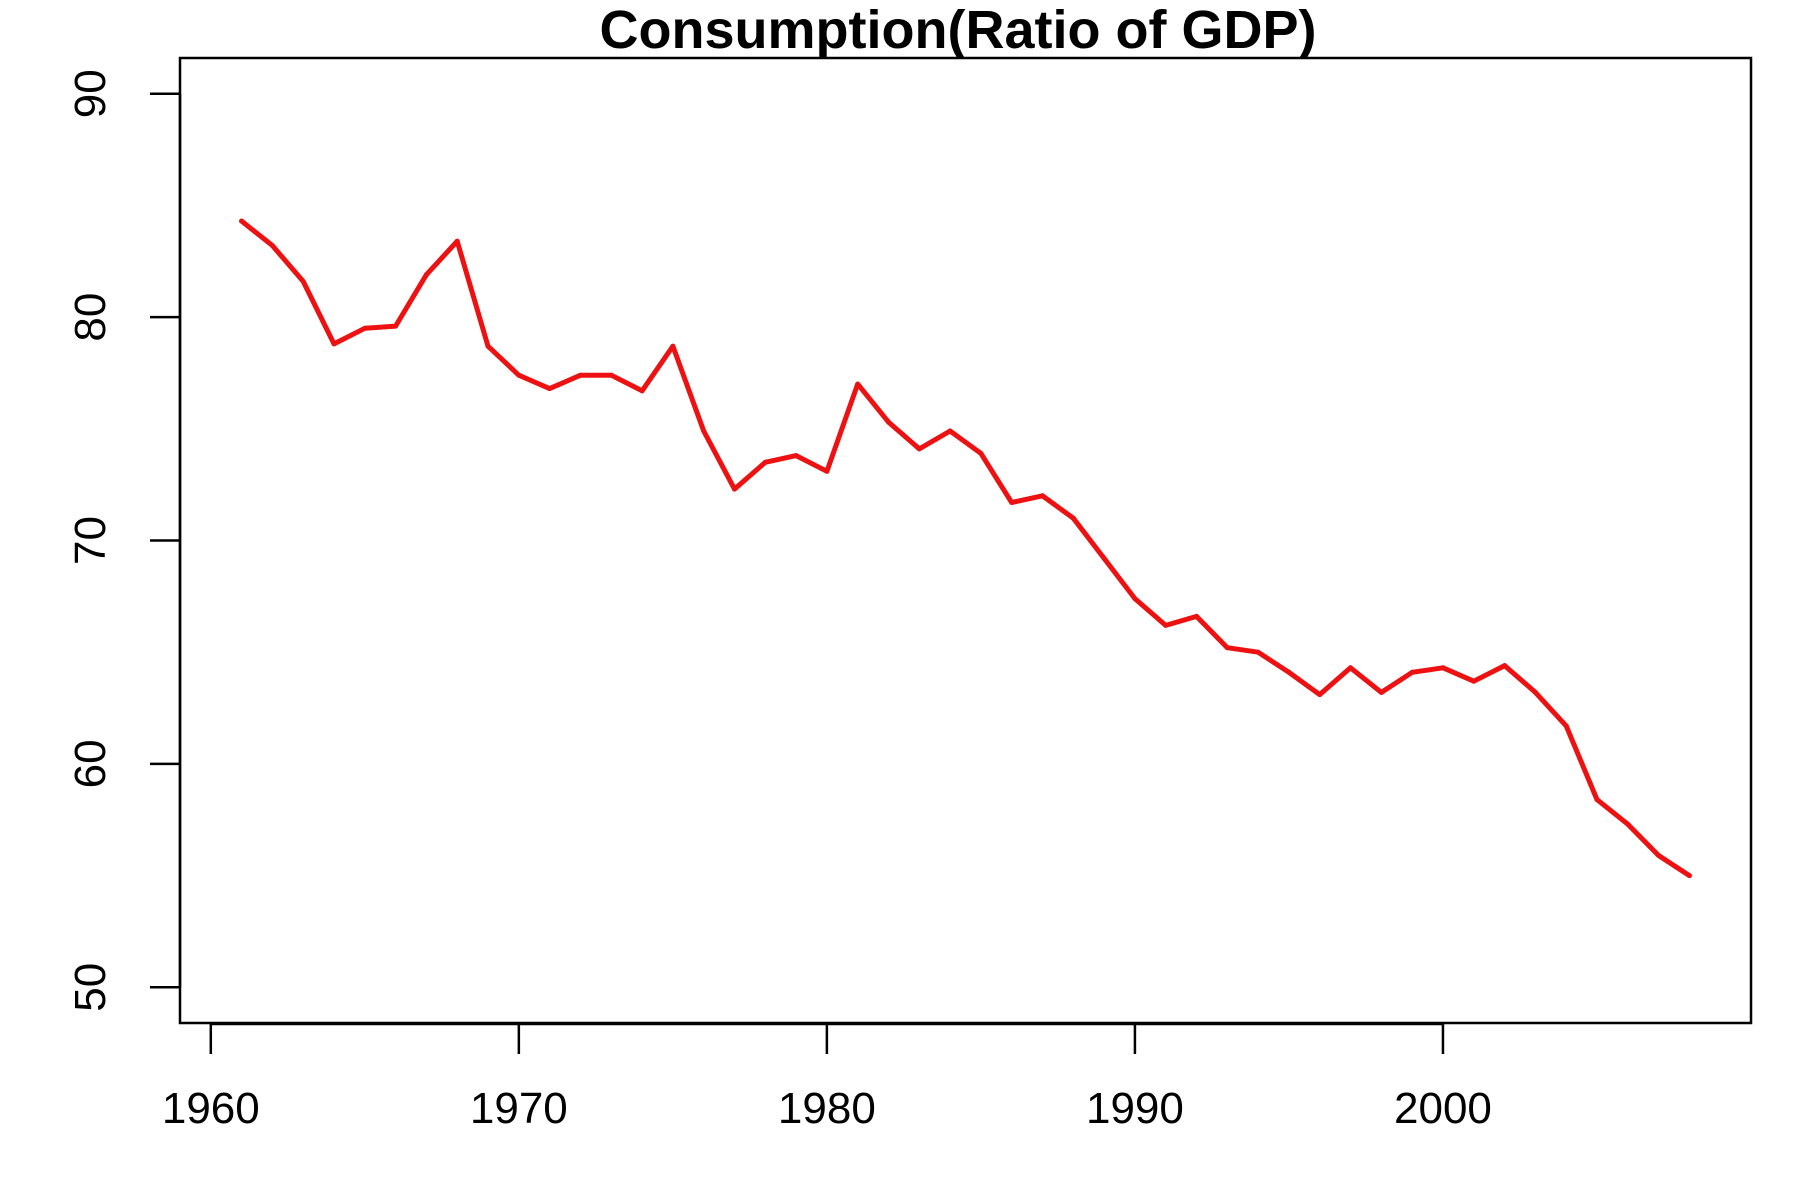 This screenshot has height=1200, width=1800. What do you see at coordinates (90, 987) in the screenshot?
I see `y-tick-label: 50` at bounding box center [90, 987].